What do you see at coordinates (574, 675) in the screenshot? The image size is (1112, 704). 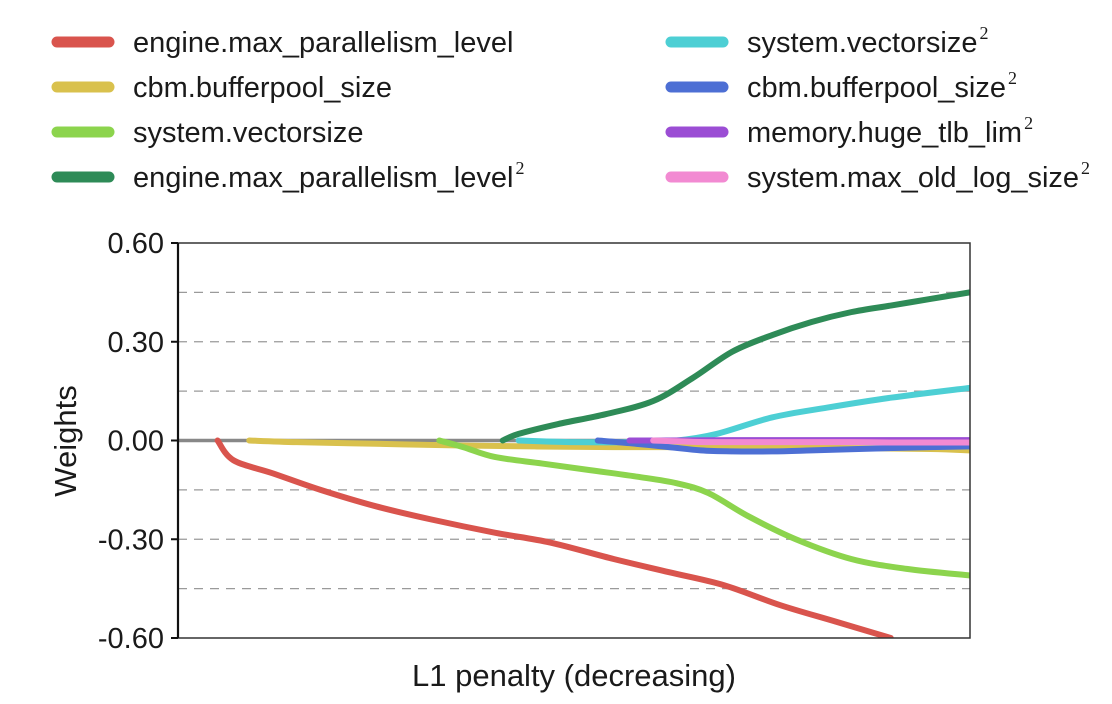 I see `x-axis-label: L1 penalty (decreasing)` at bounding box center [574, 675].